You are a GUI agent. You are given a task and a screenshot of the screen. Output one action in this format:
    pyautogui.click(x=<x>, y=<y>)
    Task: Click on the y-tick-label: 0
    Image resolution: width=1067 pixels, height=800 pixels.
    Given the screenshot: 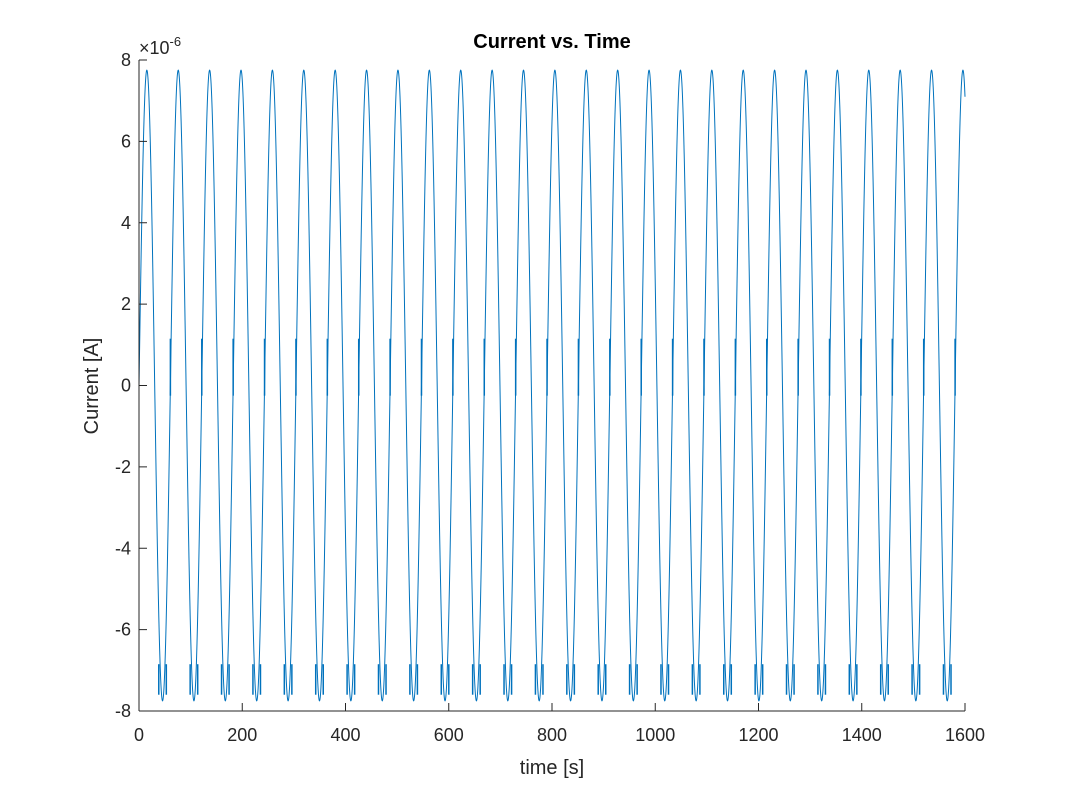 What is the action you would take?
    pyautogui.click(x=126, y=386)
    